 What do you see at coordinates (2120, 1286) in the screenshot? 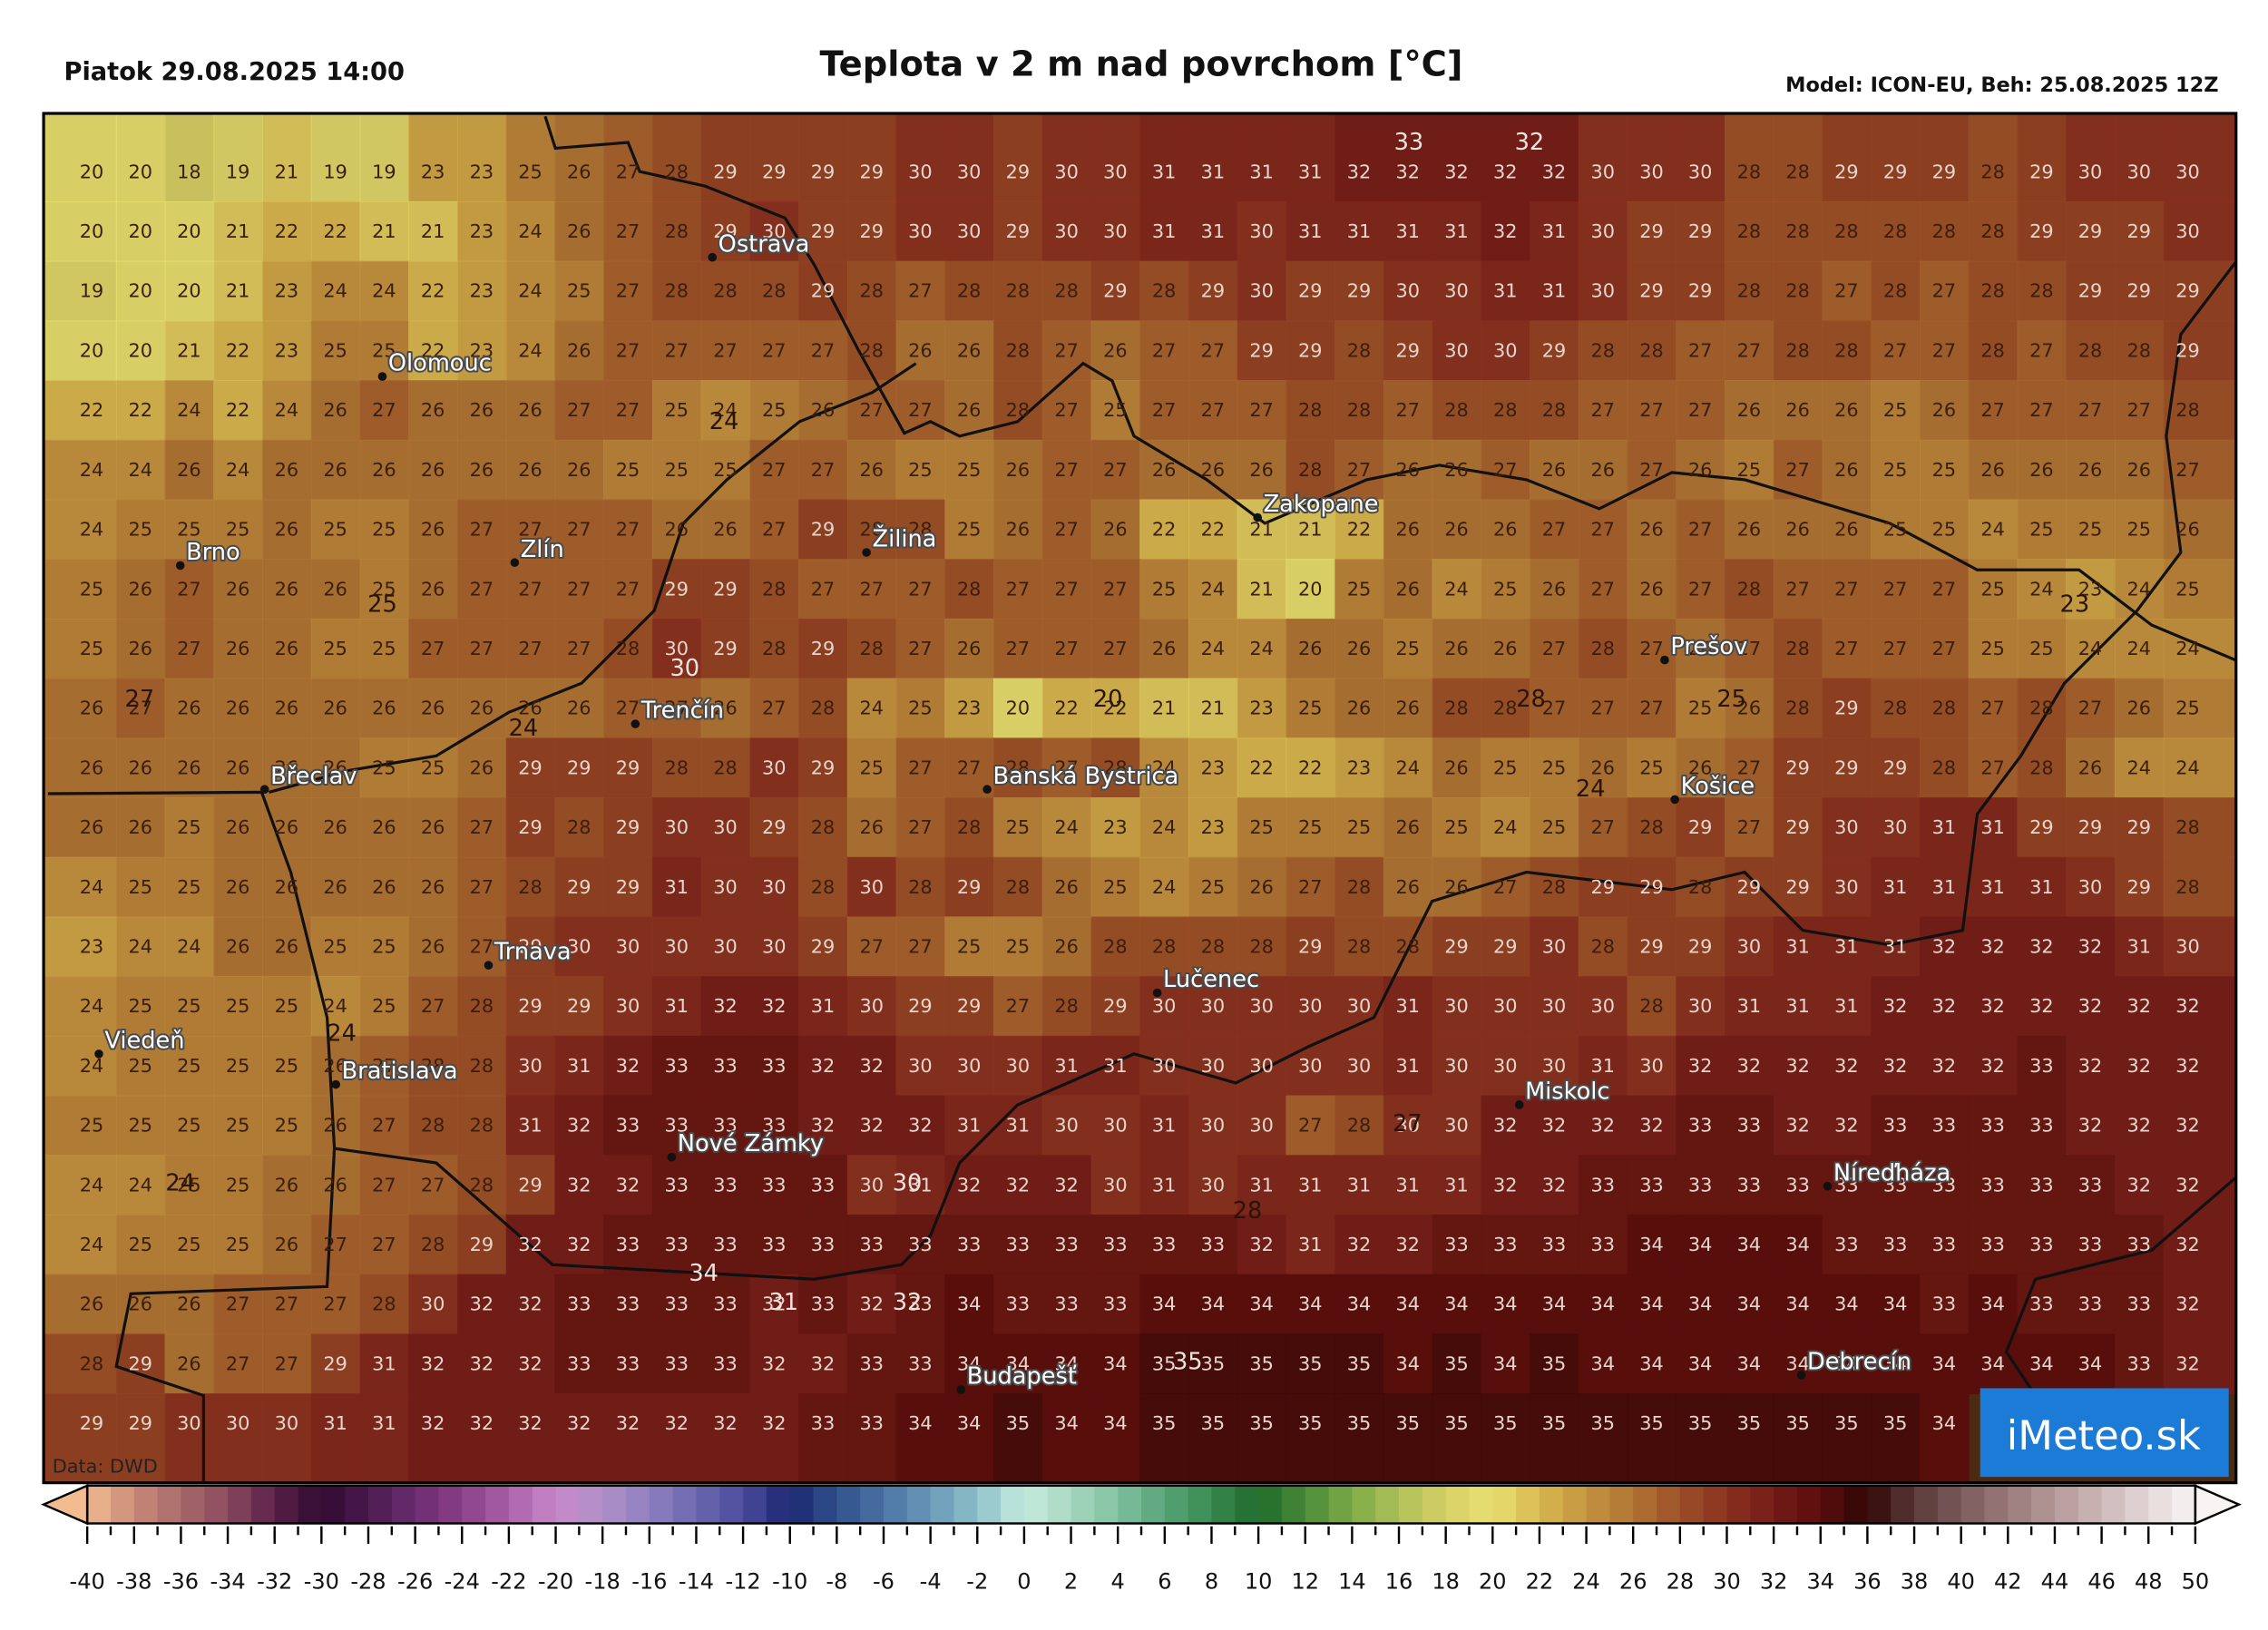
I see `border-hu-ro` at bounding box center [2120, 1286].